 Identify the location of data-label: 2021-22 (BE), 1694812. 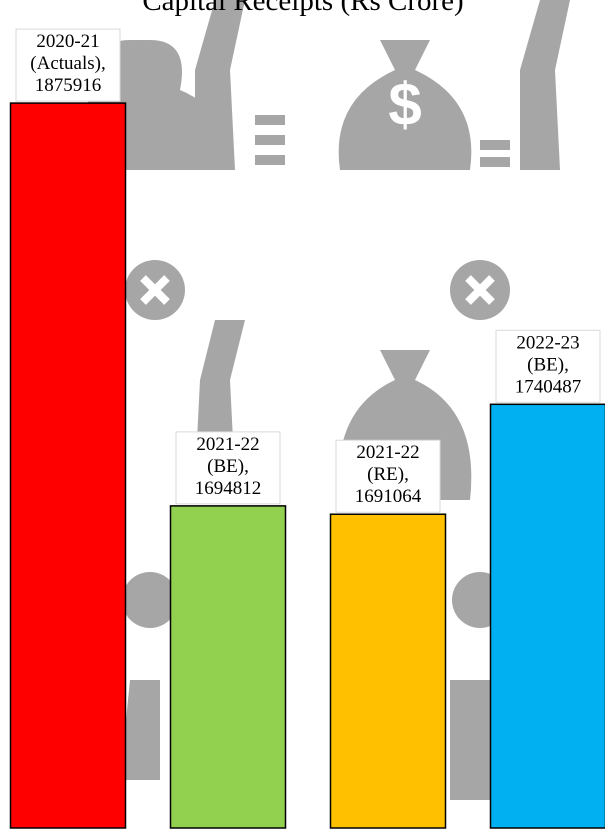
(228, 466).